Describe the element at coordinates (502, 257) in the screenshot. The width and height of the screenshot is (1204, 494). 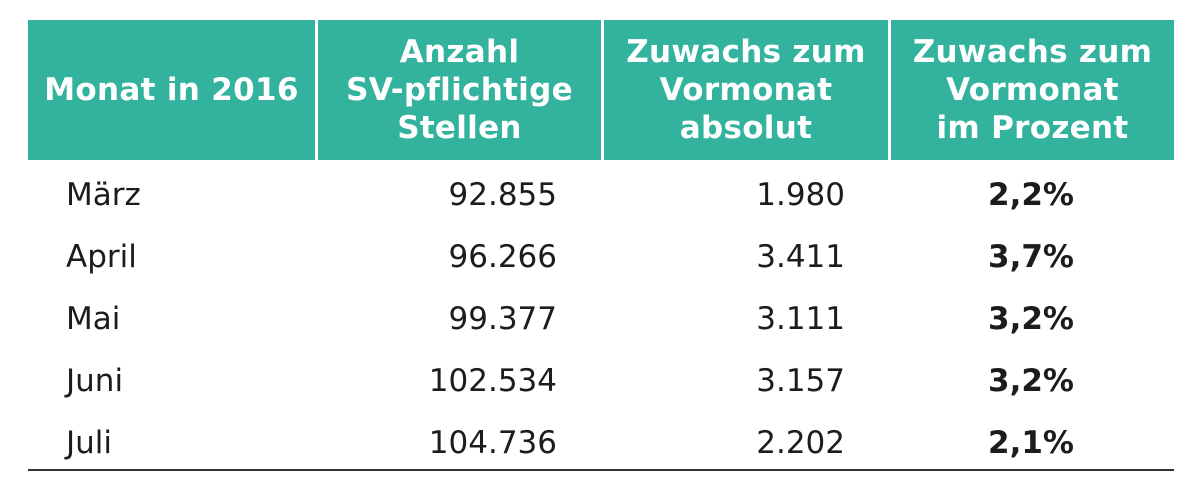
I see `cell-stellen: 96.266` at that location.